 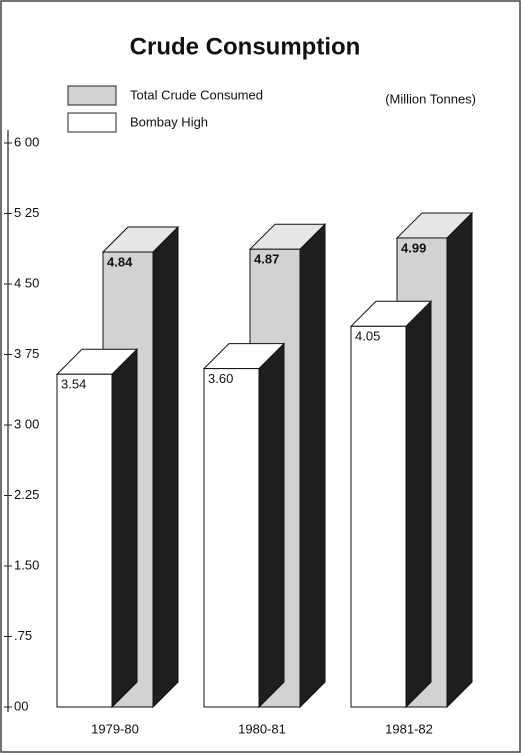 I want to click on chart-title: Crude Consumption, so click(x=245, y=46).